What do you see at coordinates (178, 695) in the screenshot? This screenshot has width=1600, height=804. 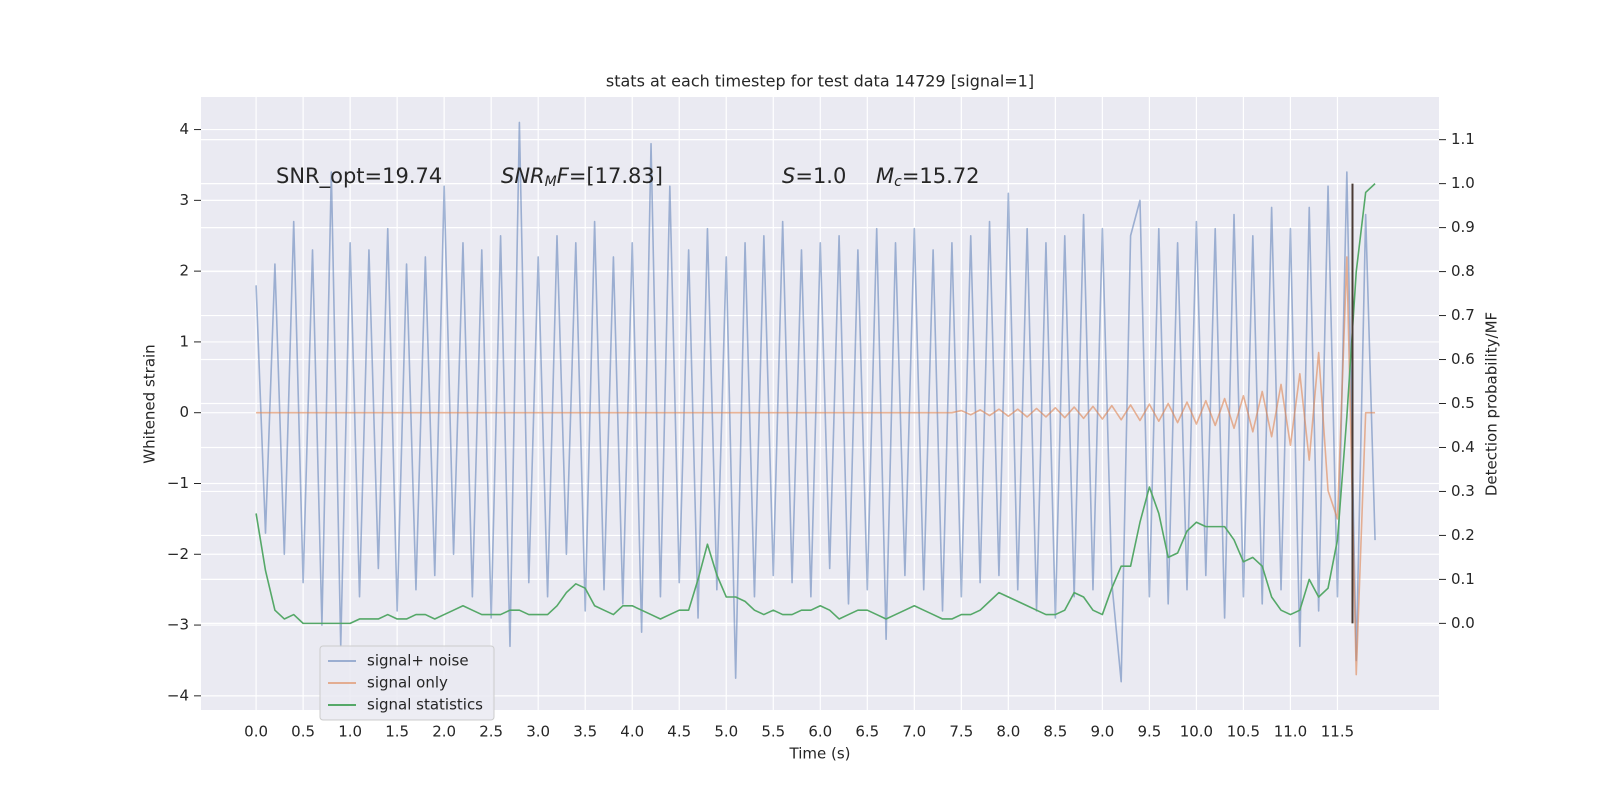 I see `y-tick-label: −4` at bounding box center [178, 695].